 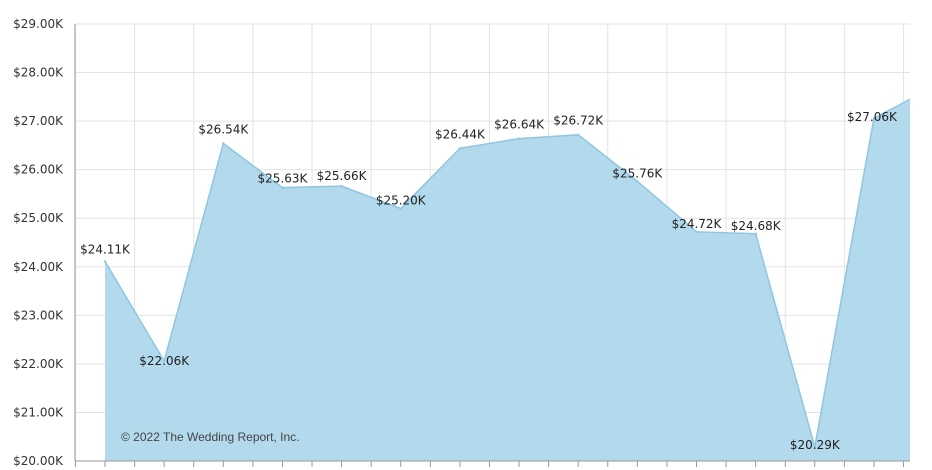 What do you see at coordinates (38, 315) in the screenshot?
I see `y-tick-label: $23.00K` at bounding box center [38, 315].